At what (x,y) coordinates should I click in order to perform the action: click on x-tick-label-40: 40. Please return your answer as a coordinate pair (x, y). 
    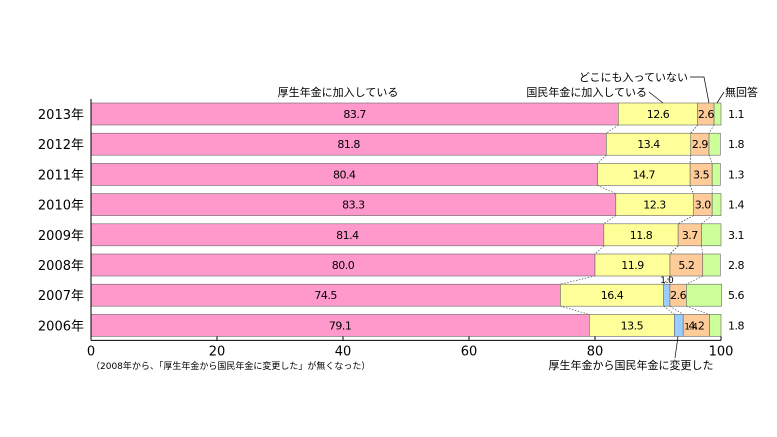
    Looking at the image, I should click on (343, 351).